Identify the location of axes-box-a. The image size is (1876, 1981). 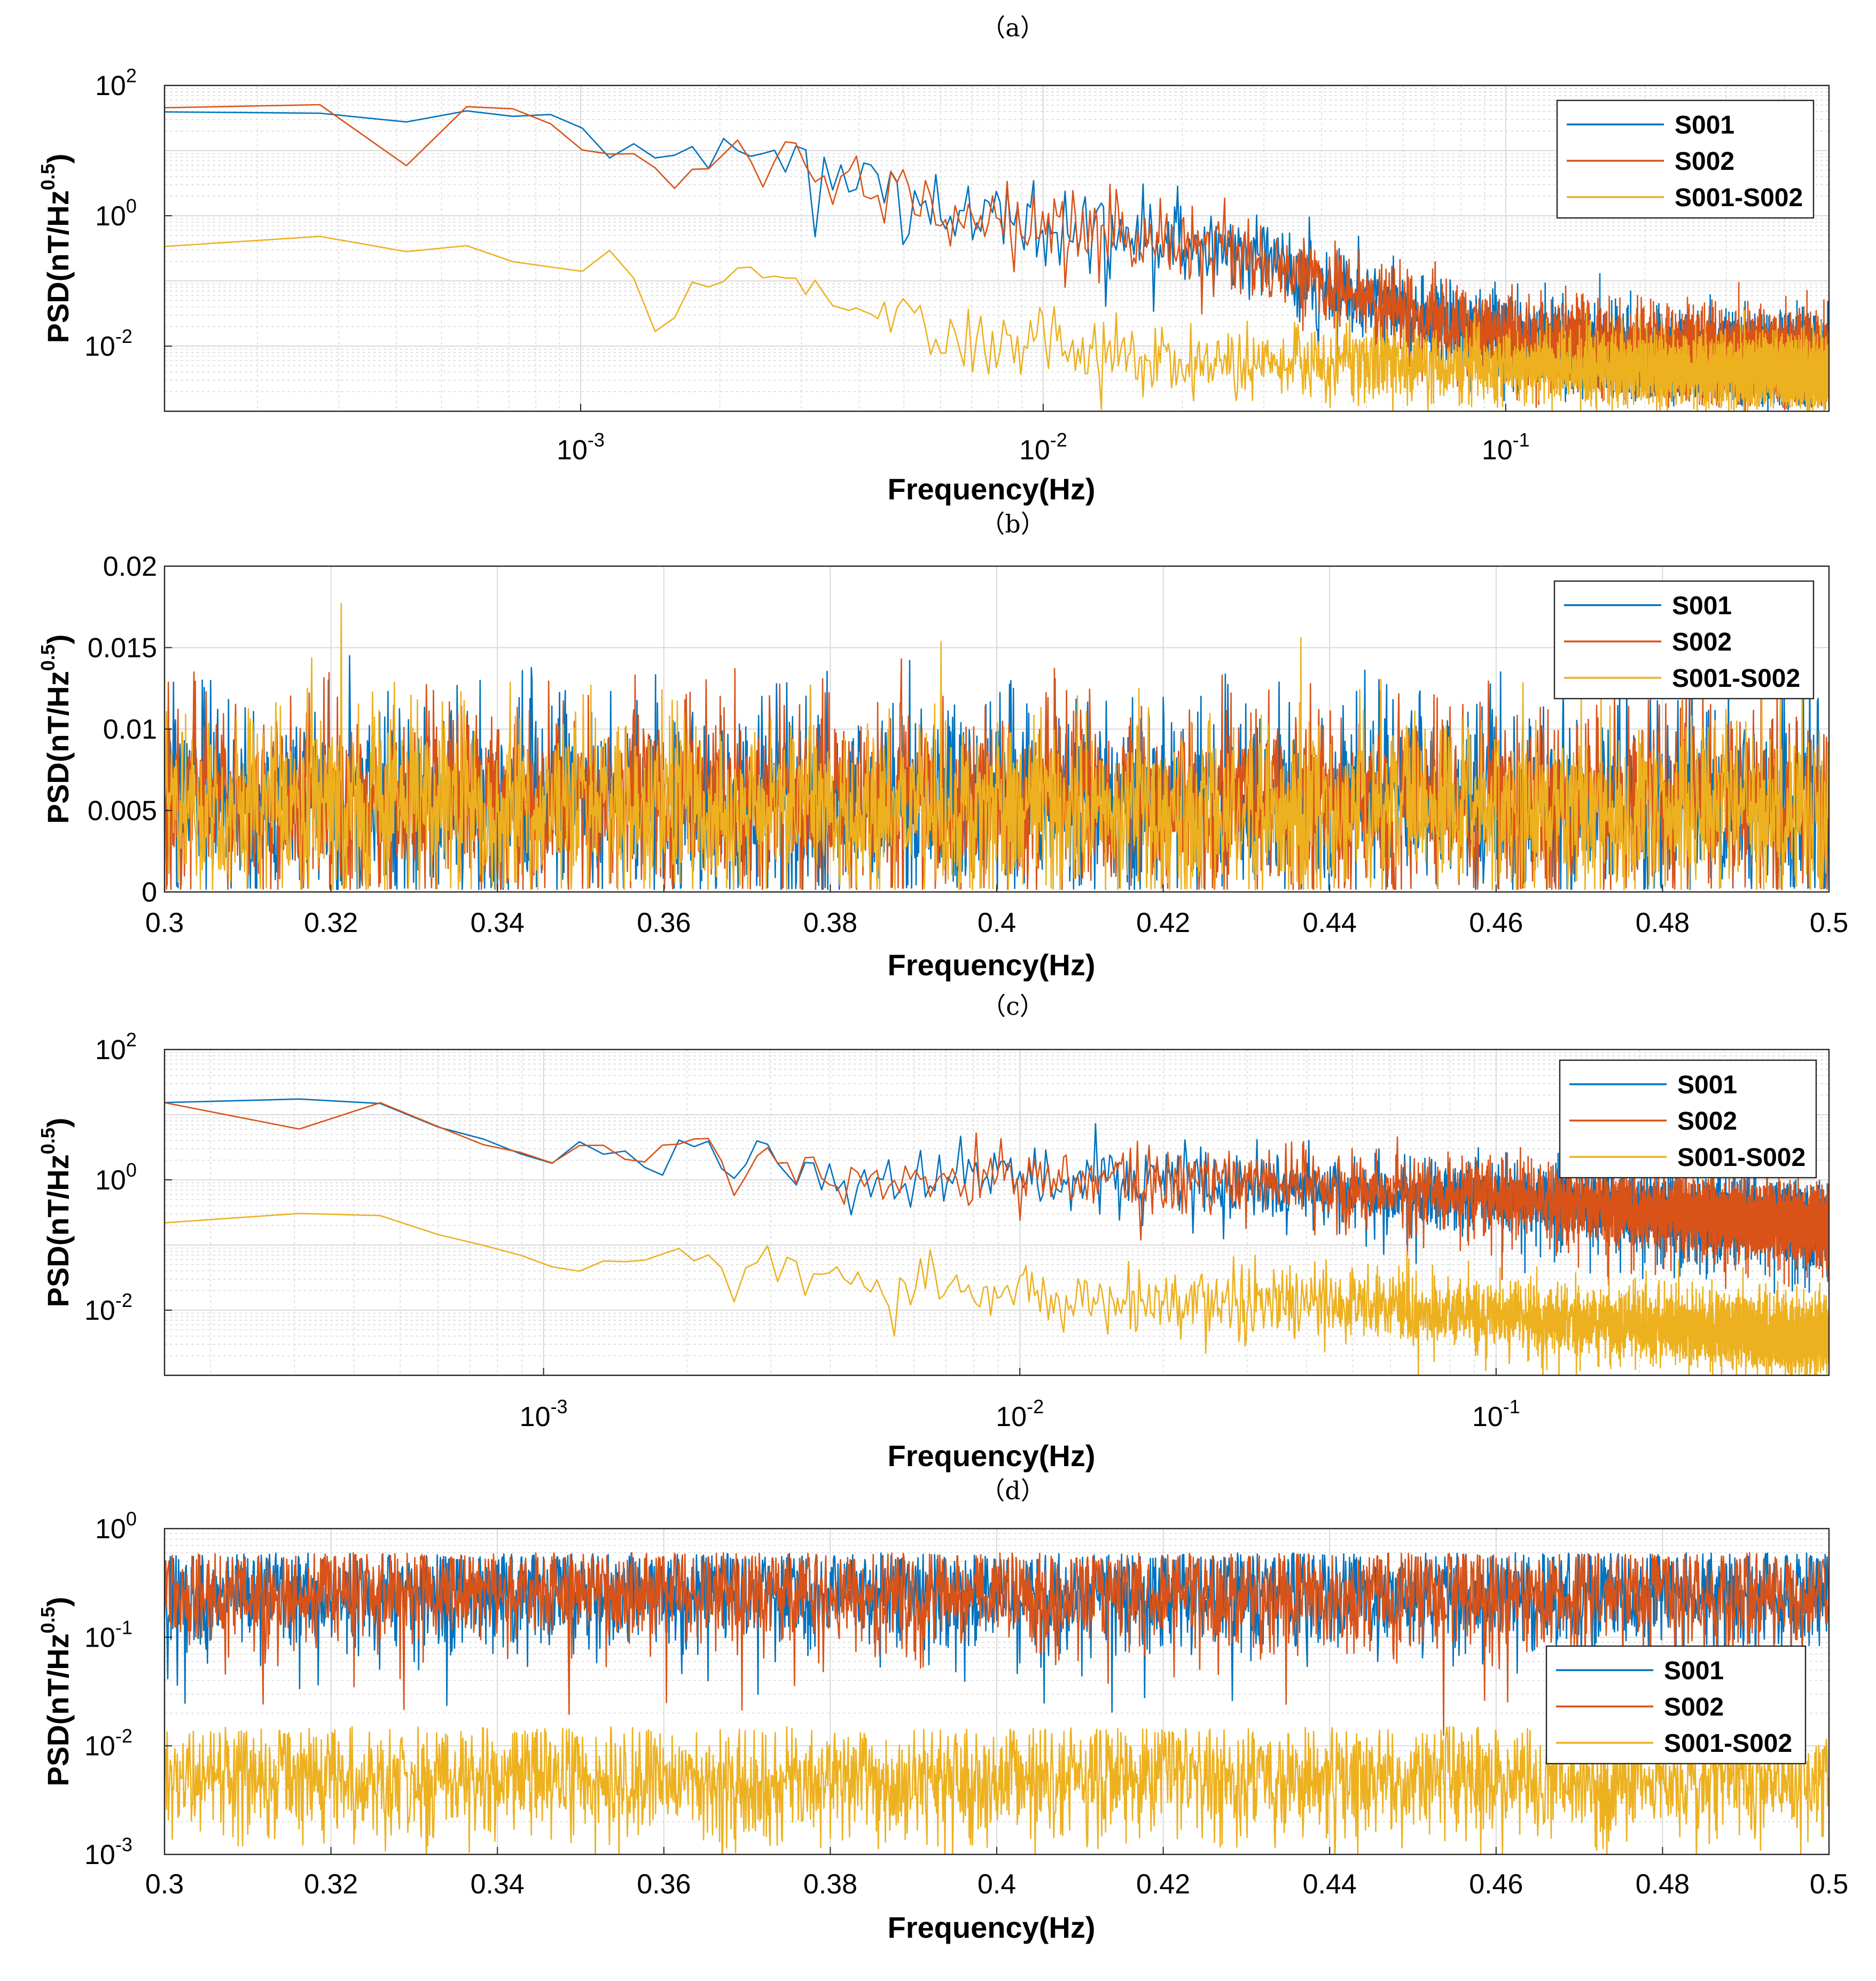
(996, 248).